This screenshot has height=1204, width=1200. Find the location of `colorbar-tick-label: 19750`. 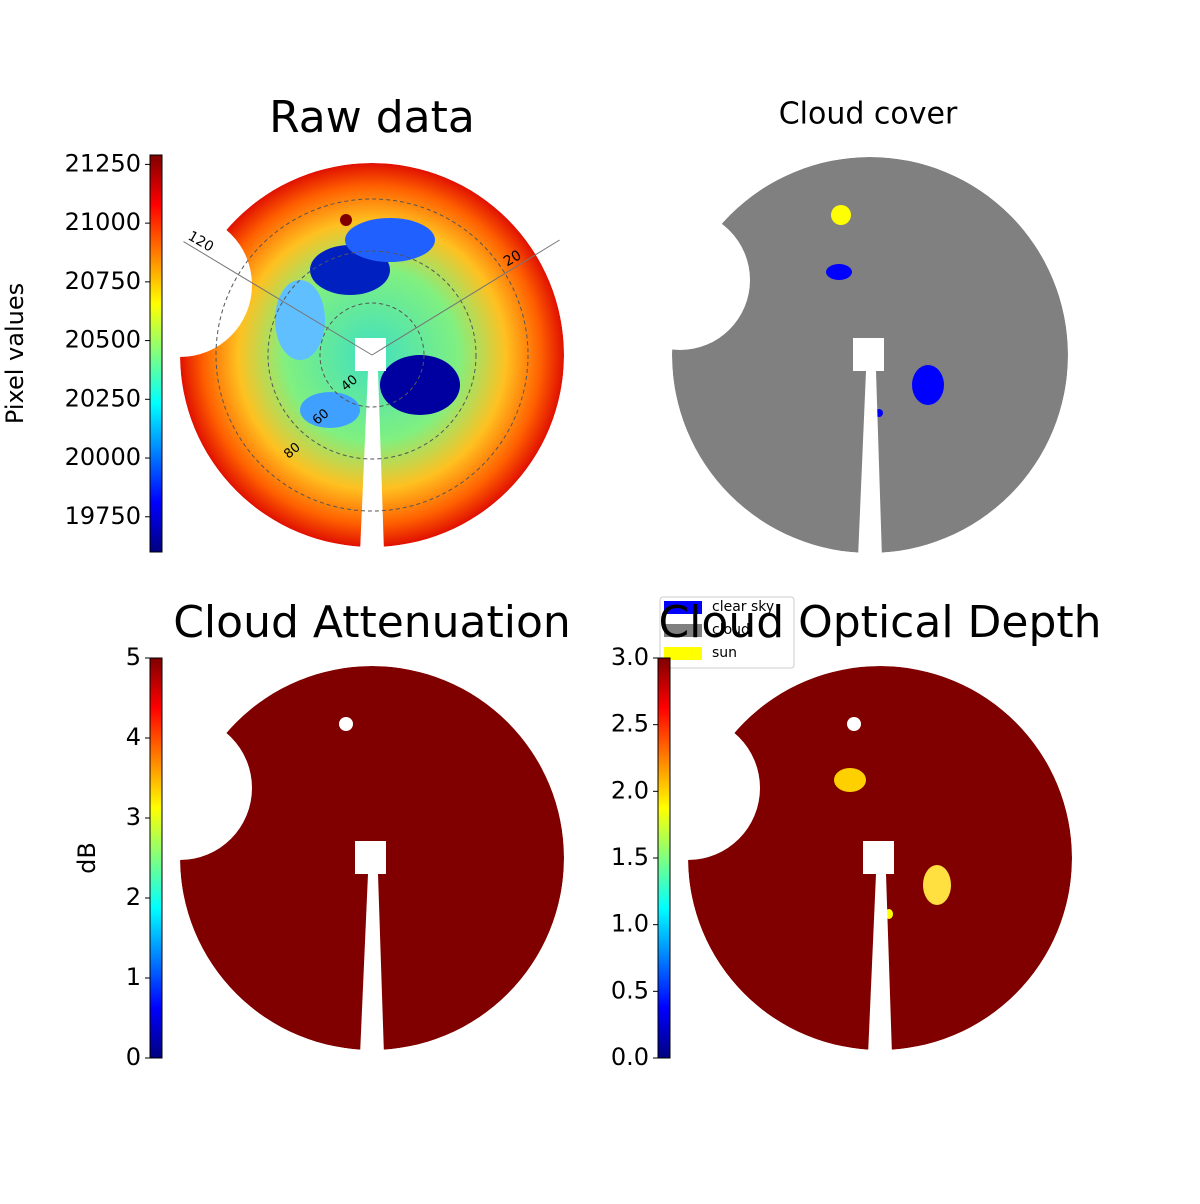

colorbar-tick-label: 19750 is located at coordinates (103, 516).